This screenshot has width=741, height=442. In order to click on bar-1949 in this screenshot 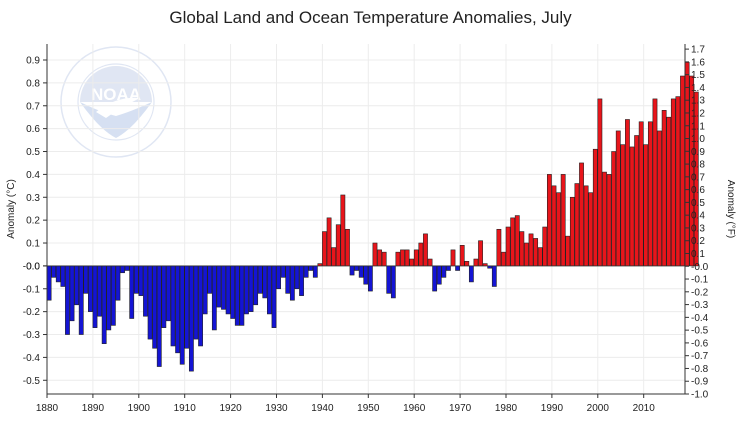, I will do `click(366, 275)`.